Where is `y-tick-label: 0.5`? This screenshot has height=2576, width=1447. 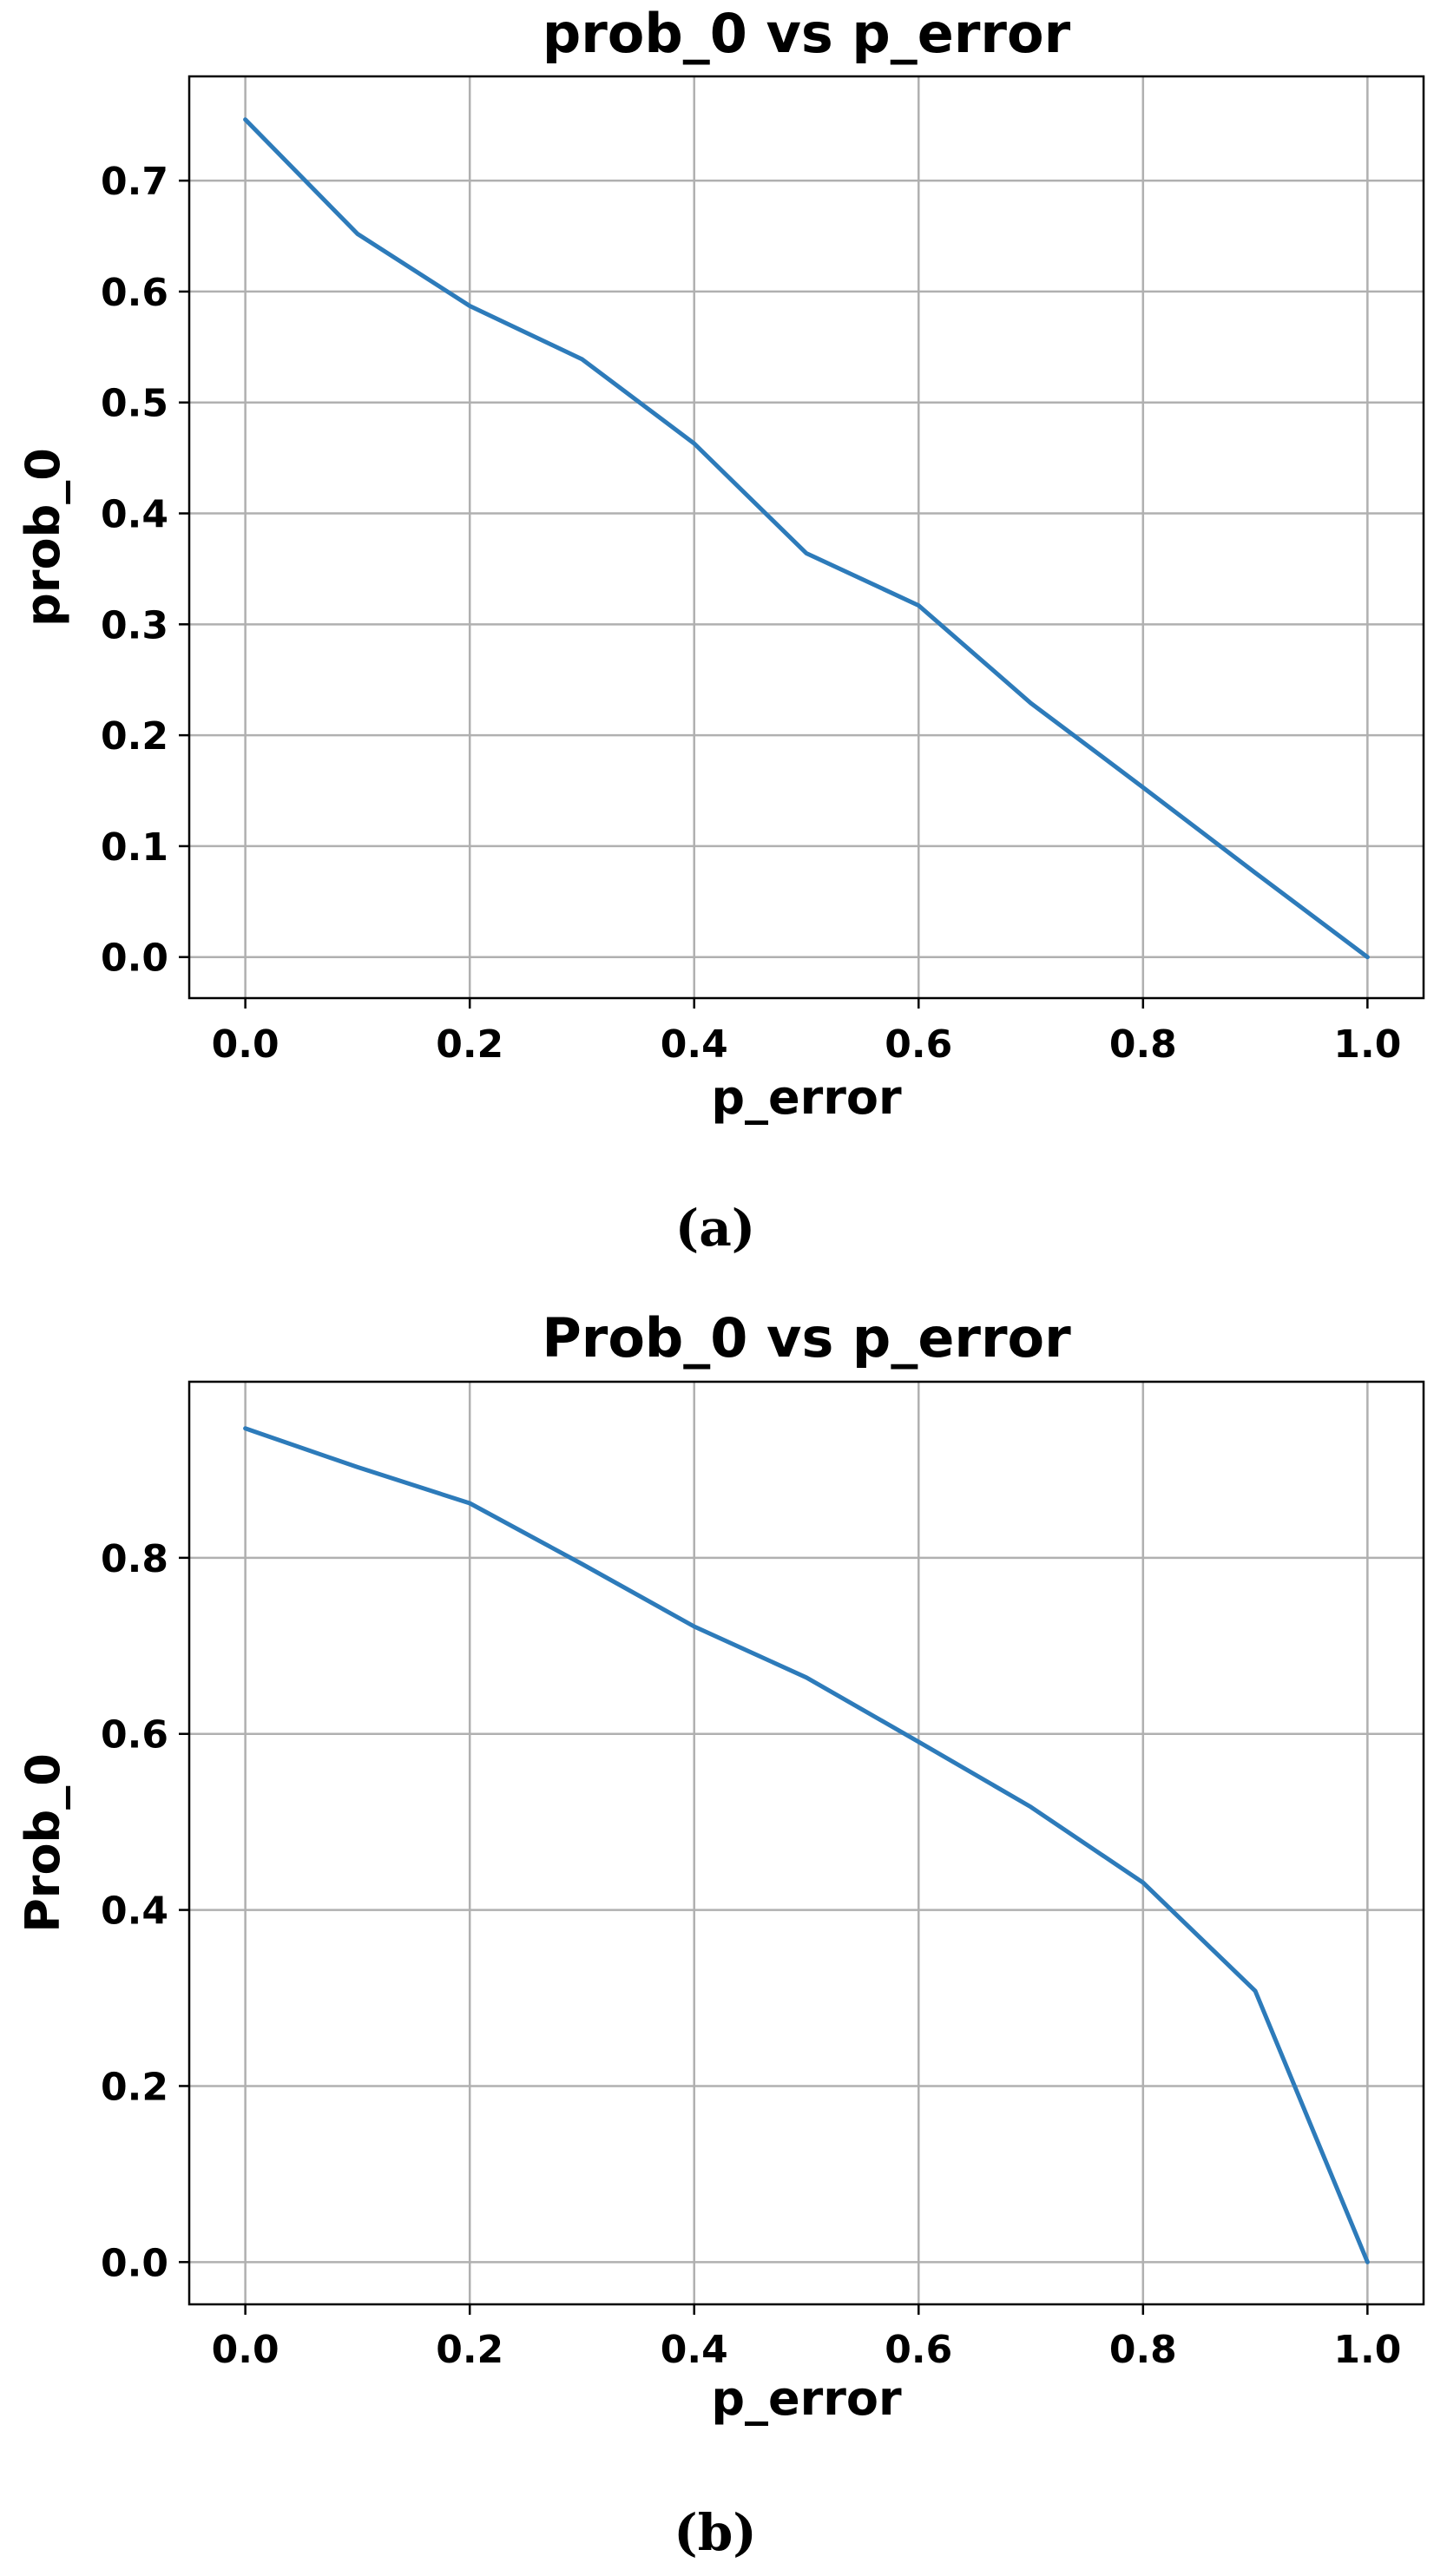 y-tick-label: 0.5 is located at coordinates (134, 404).